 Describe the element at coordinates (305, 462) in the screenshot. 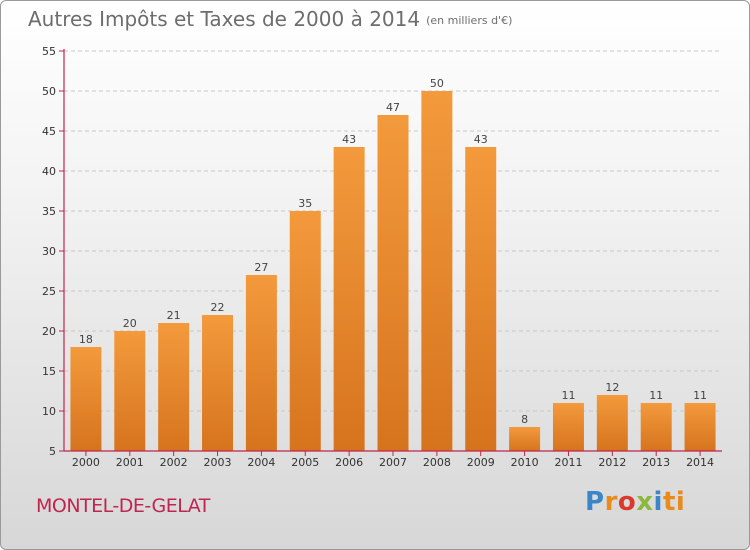

I see `x-tick-label: 2005` at that location.